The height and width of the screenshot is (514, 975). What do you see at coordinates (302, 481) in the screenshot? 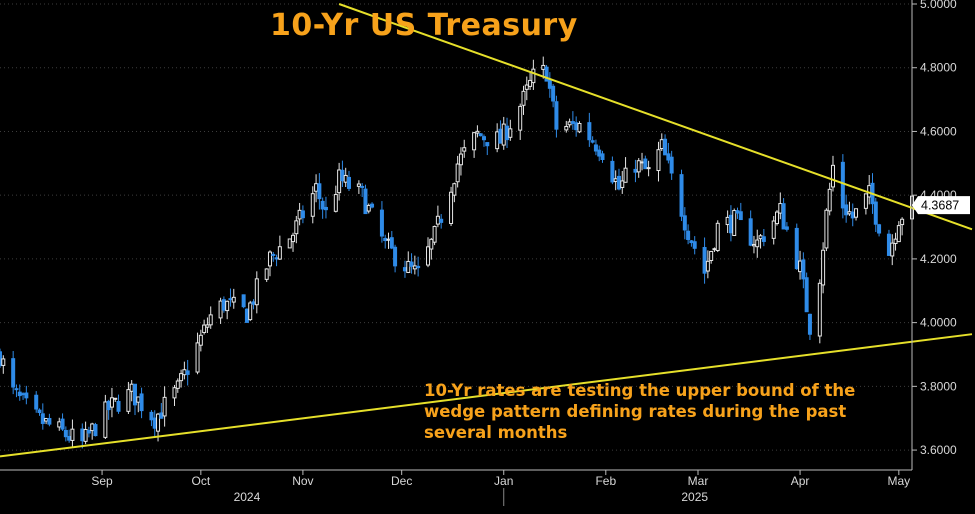
I see `x-tick-label: Nov` at bounding box center [302, 481].